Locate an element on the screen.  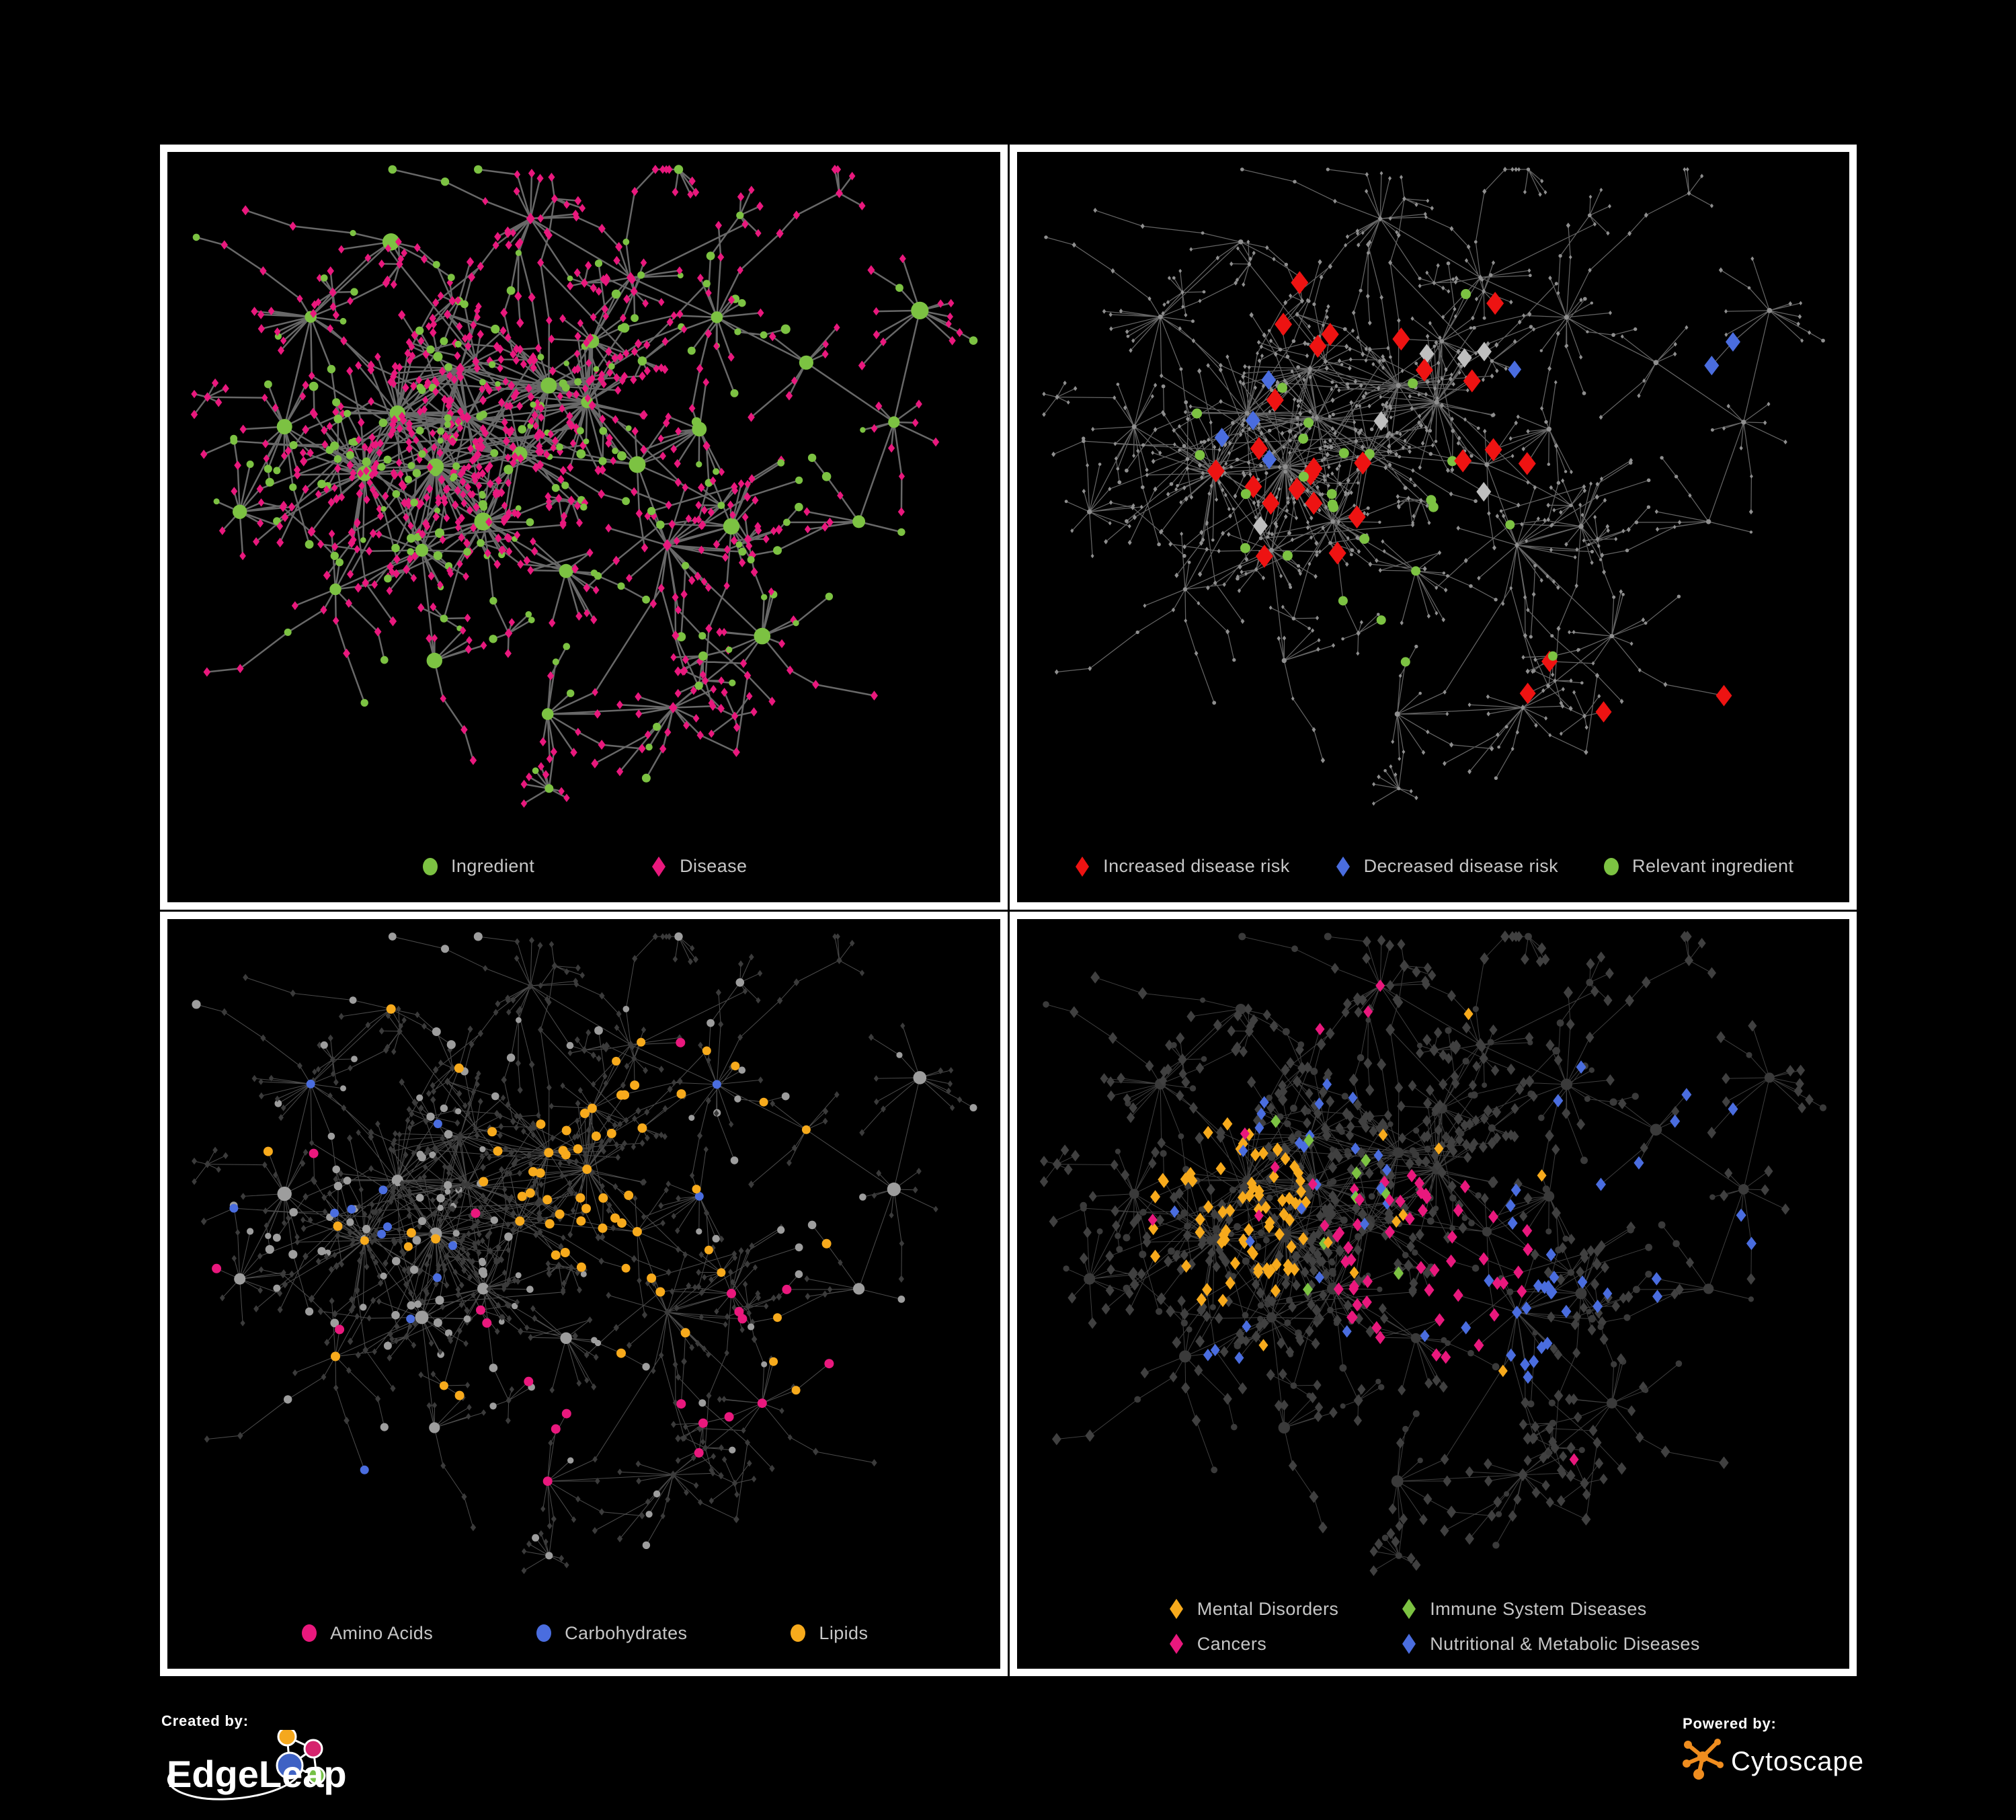
disease-risk-network is located at coordinates (1433, 486).